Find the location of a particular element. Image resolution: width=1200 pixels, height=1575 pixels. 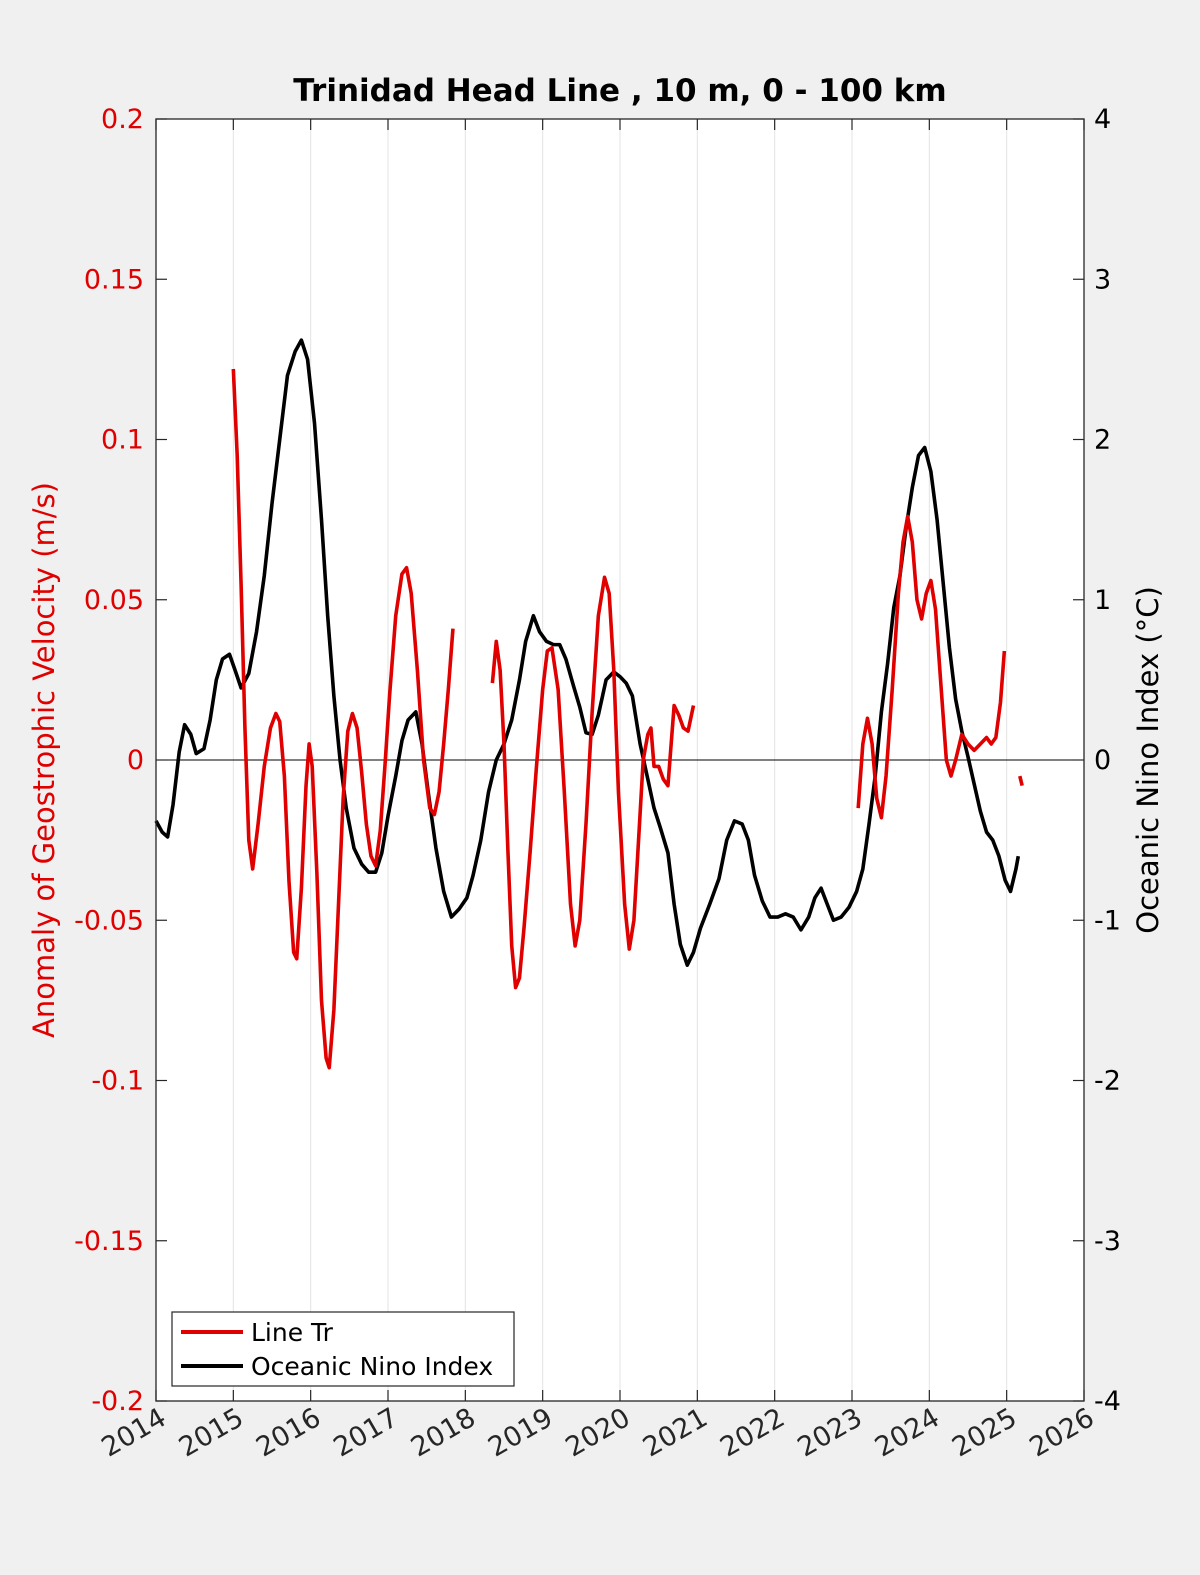

y-left-axis-title: Anomaly of Geostrophic Velocity (m/s) is located at coordinates (44, 760).